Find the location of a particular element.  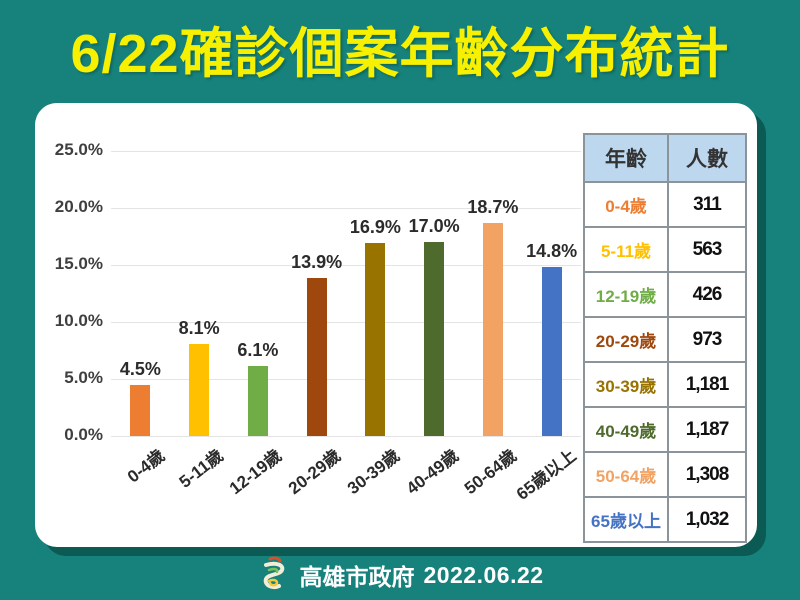

x-tick-label: 0-4歲 is located at coordinates (146, 466).